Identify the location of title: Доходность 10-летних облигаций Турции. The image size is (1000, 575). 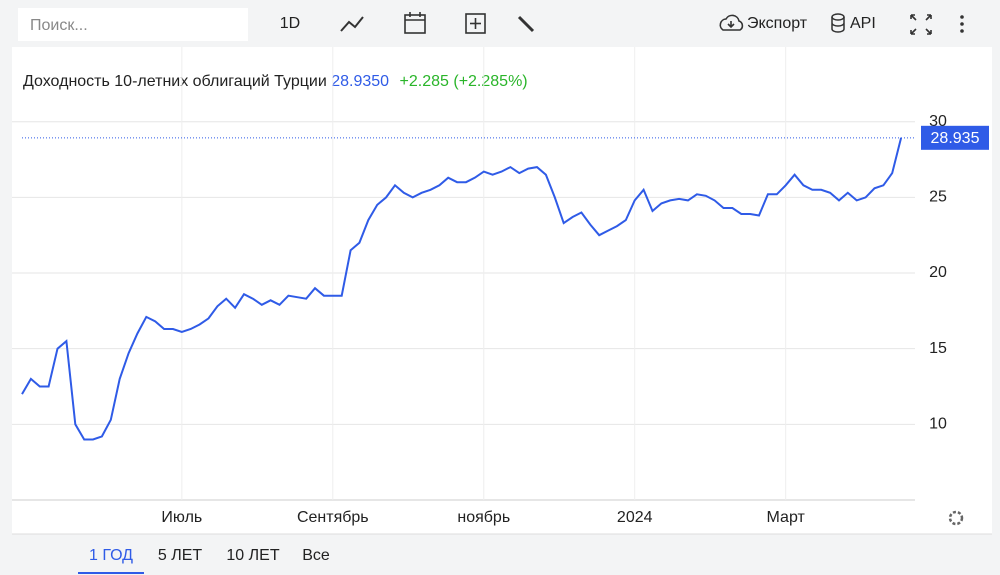
(175, 81).